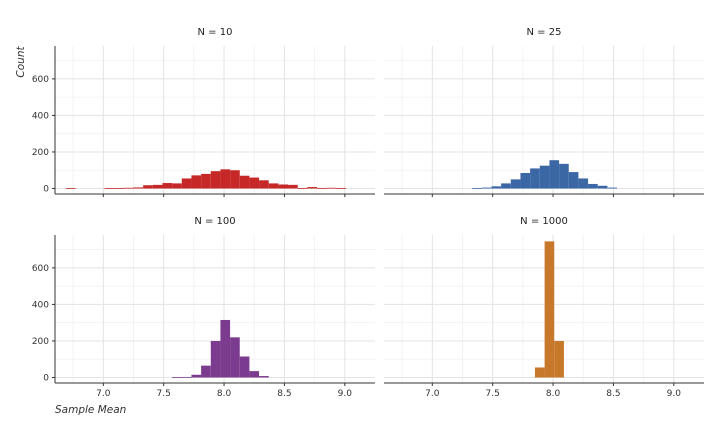  I want to click on y-axis-title: Count, so click(21, 62).